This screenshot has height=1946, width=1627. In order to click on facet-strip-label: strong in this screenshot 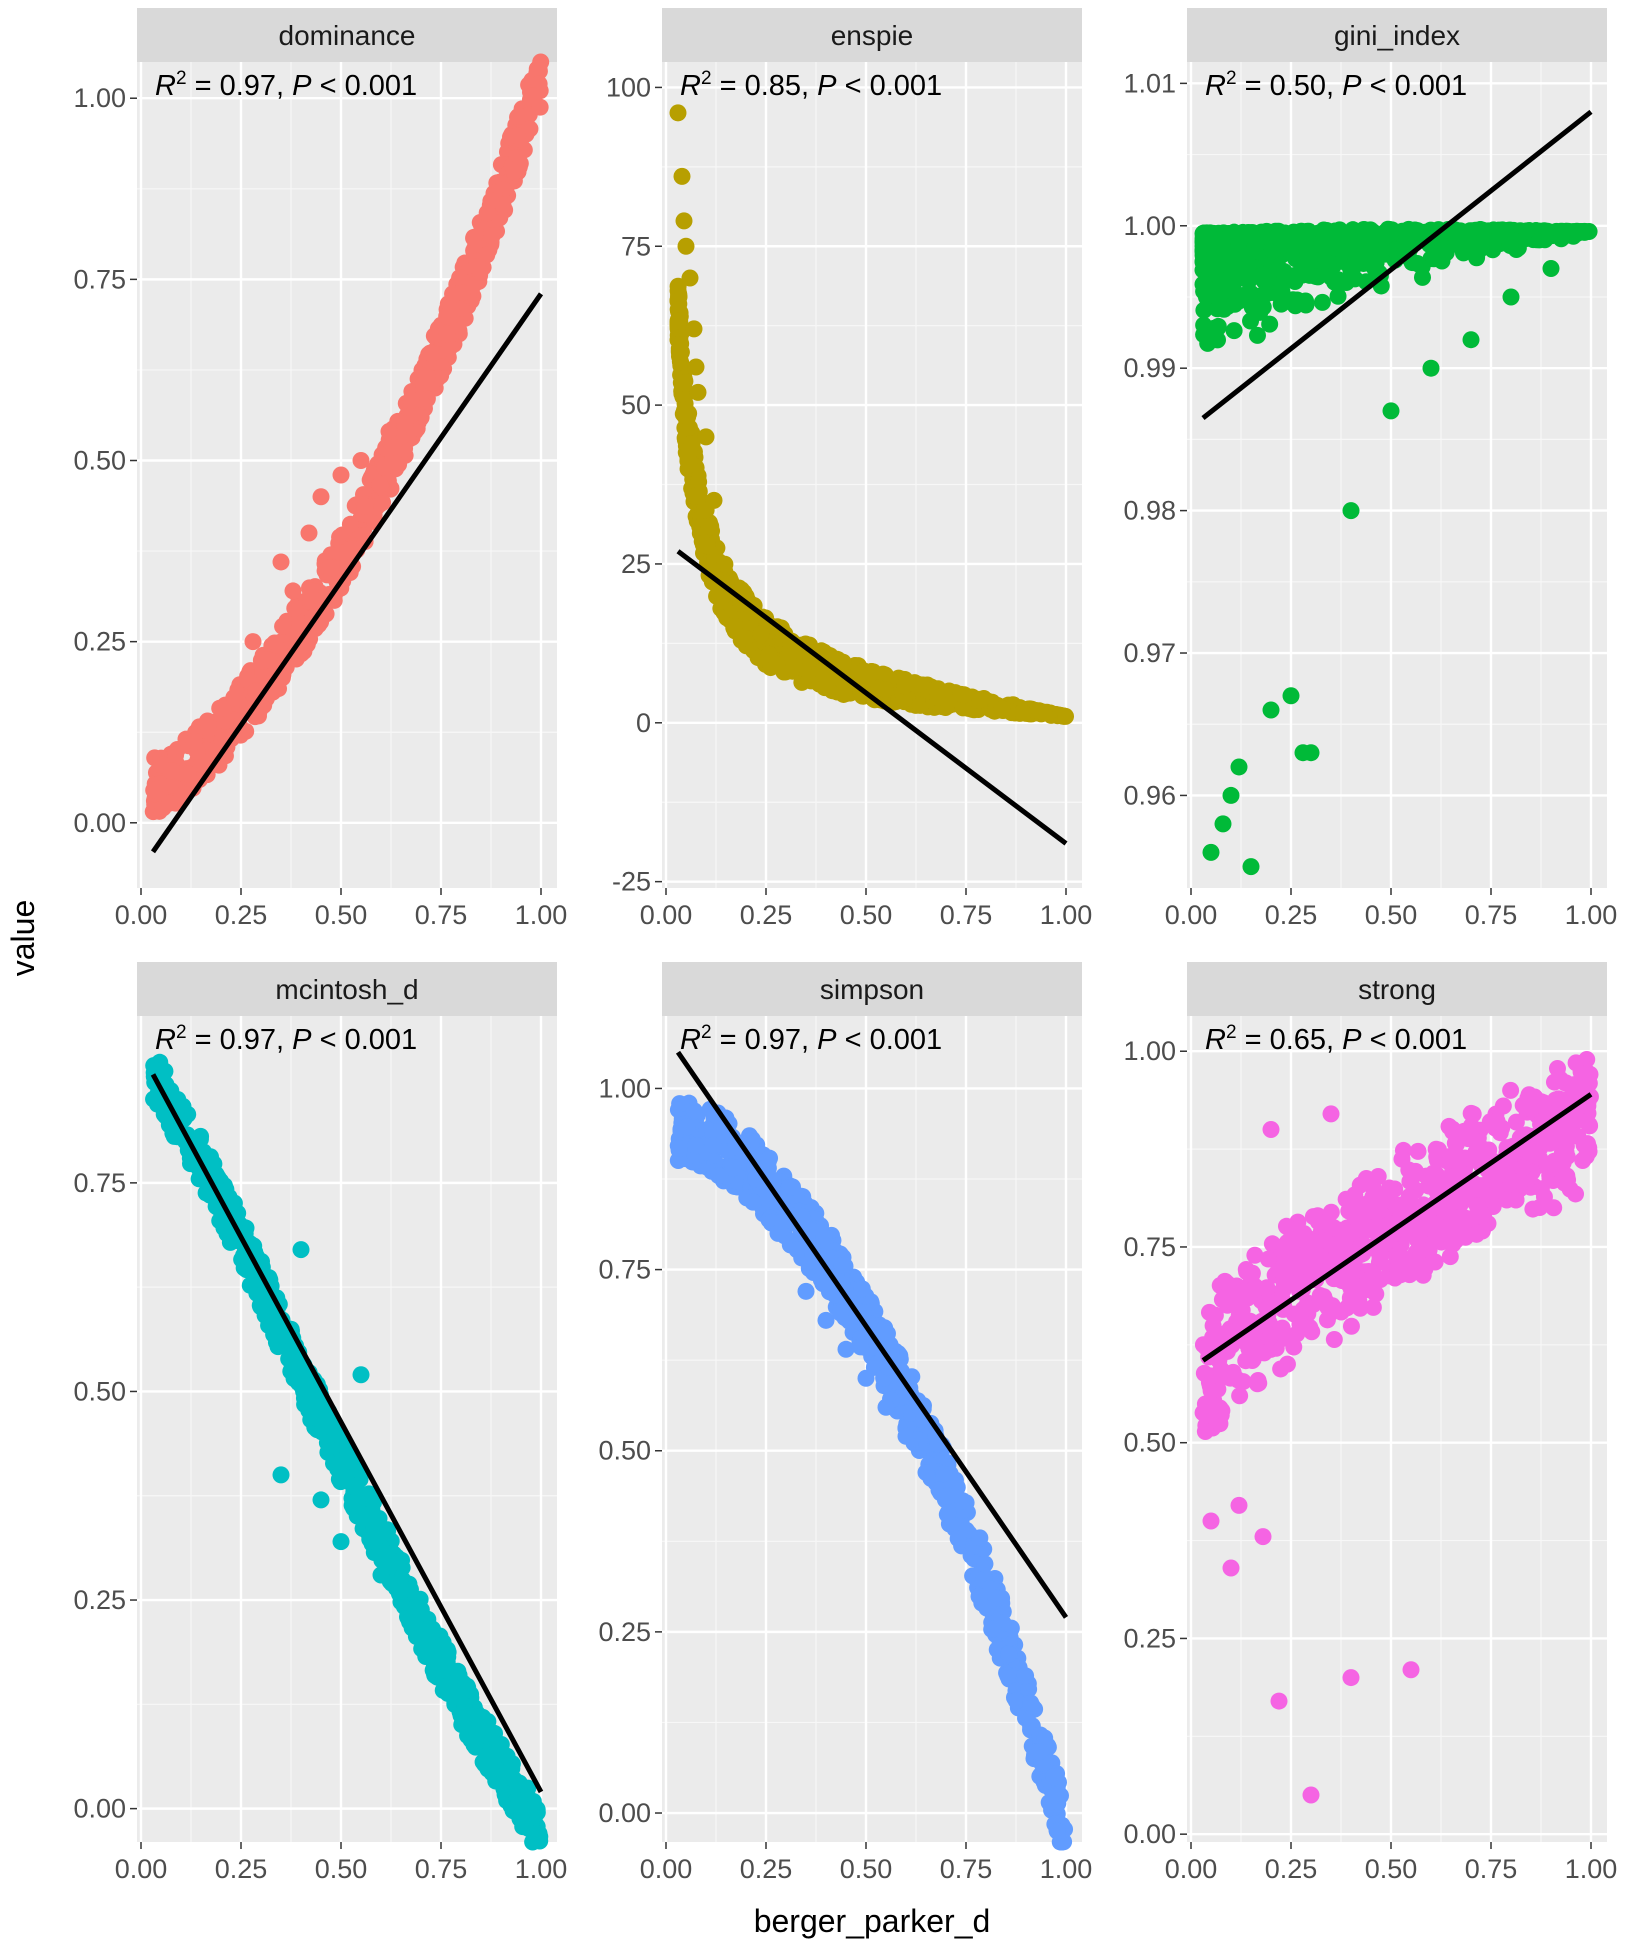, I will do `click(1397, 989)`.